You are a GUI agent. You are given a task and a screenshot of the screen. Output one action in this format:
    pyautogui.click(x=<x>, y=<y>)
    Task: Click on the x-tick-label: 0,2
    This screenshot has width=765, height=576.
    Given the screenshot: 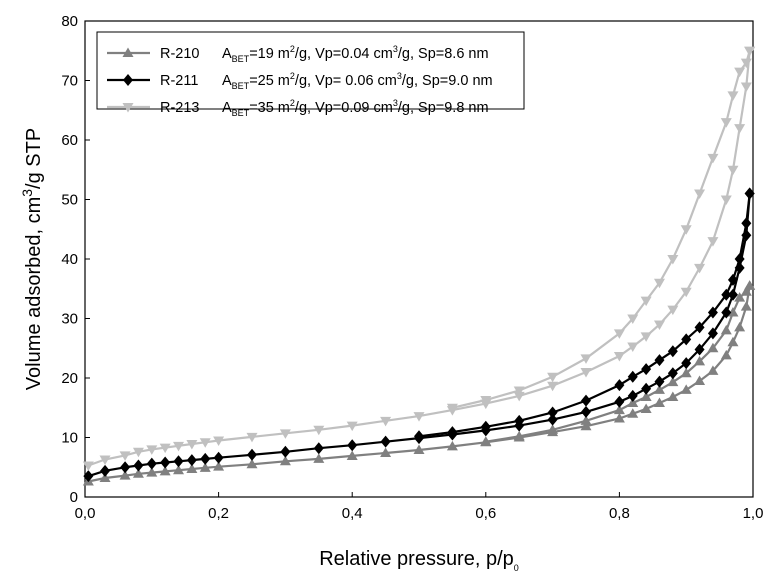 What is the action you would take?
    pyautogui.click(x=218, y=513)
    